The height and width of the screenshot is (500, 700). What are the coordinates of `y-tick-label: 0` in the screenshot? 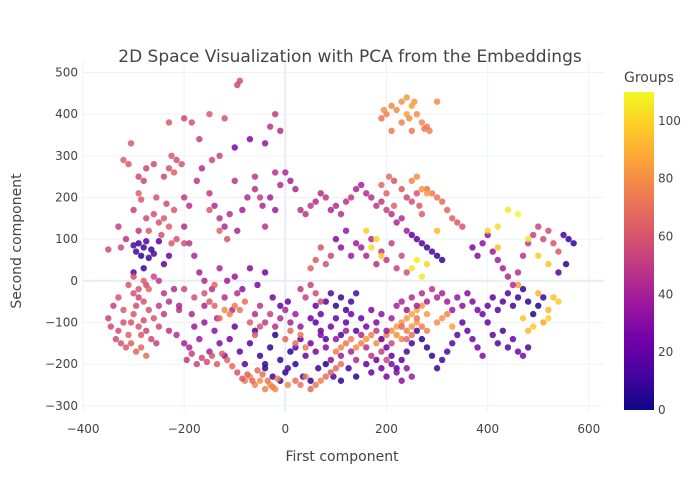 It's located at (74, 281).